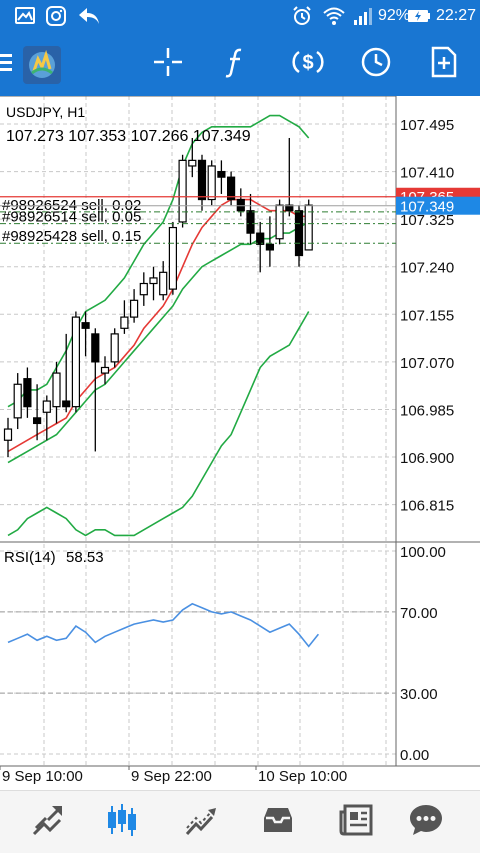 The image size is (480, 854). Describe the element at coordinates (236, 64) in the screenshot. I see `indicators-button` at that location.